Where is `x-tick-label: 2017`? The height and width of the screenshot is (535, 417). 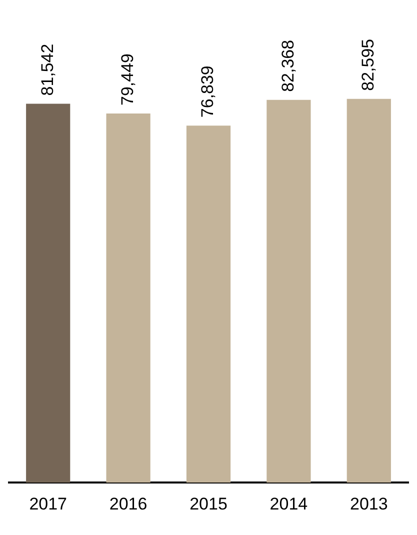
x-tick-label: 2017 is located at coordinates (48, 504).